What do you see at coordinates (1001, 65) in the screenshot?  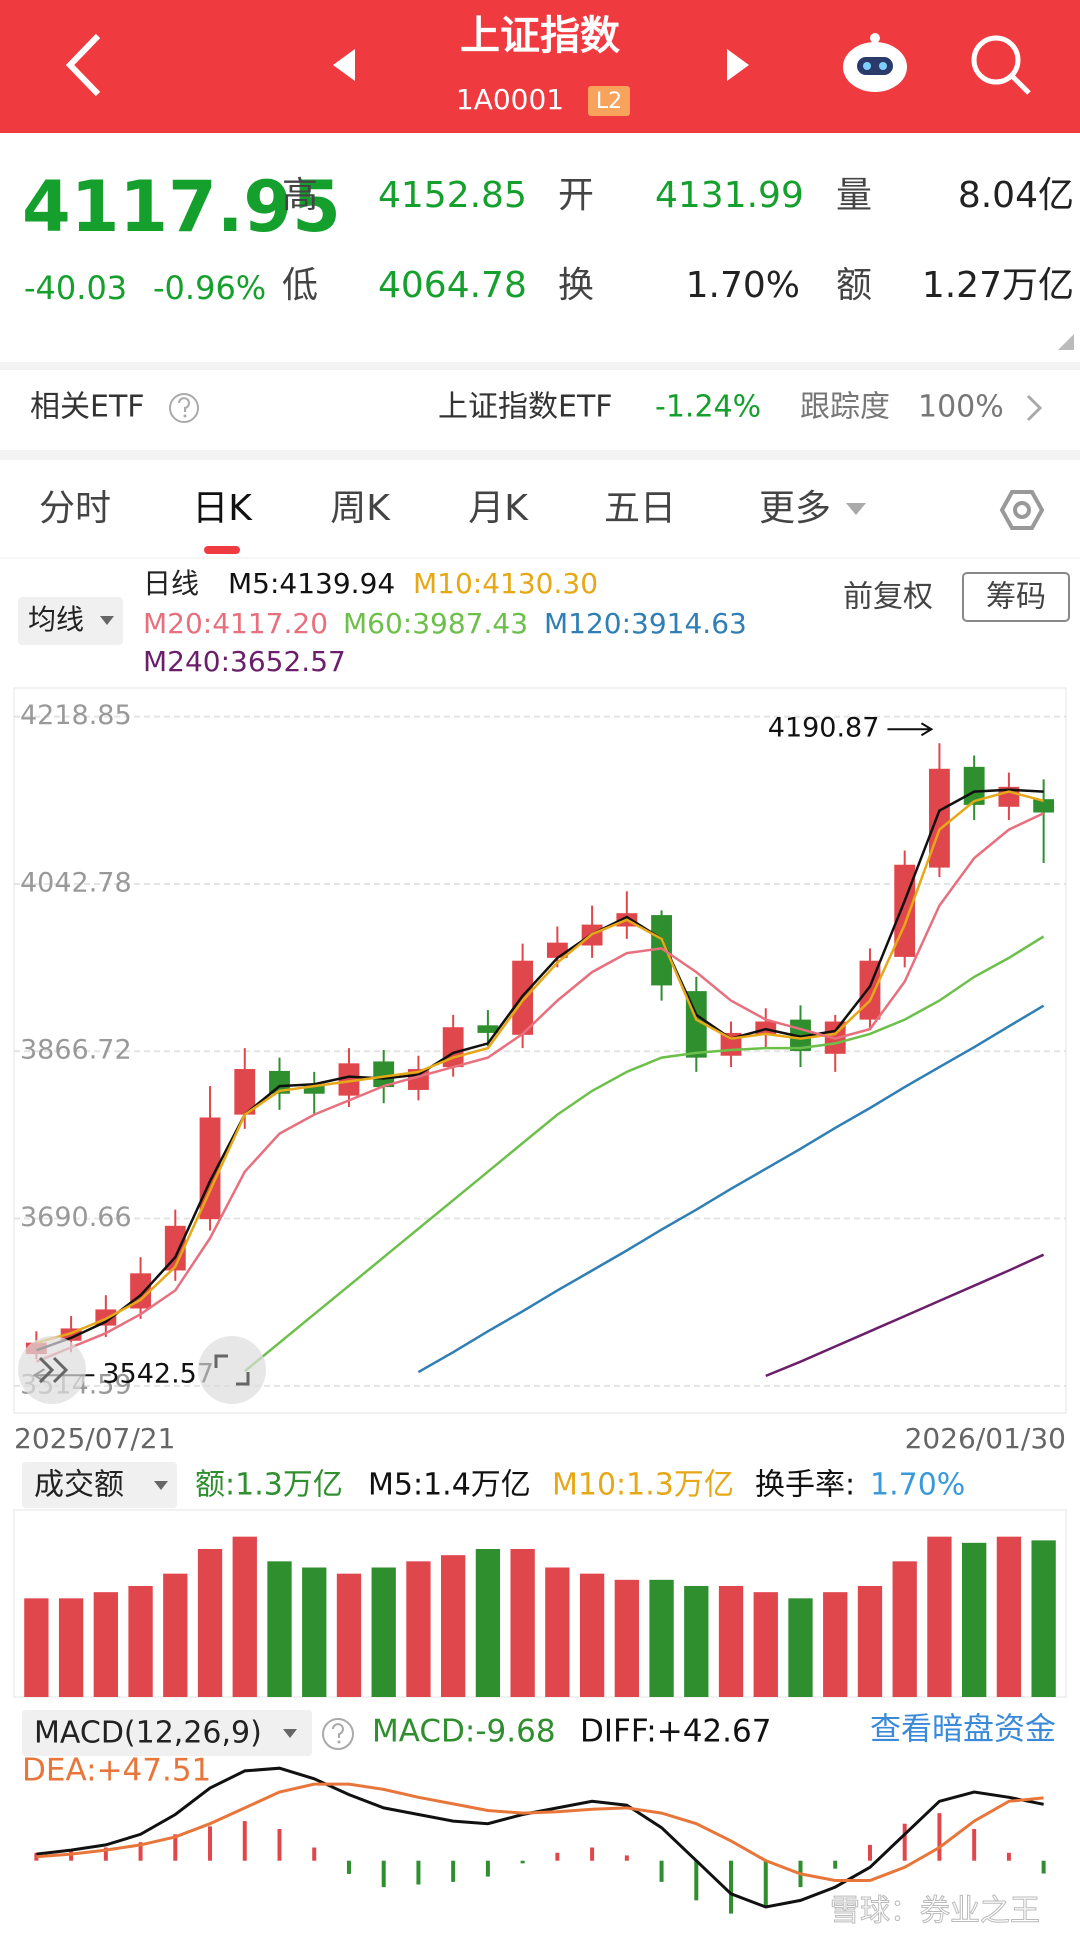 I see `search-button` at bounding box center [1001, 65].